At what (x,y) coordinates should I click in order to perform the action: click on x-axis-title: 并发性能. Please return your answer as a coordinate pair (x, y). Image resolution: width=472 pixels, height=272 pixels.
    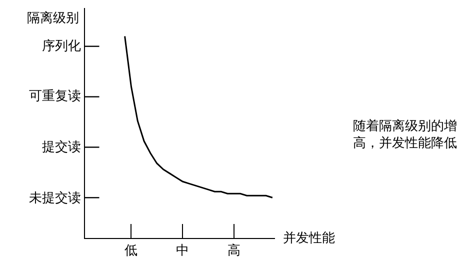
    Looking at the image, I should click on (309, 238).